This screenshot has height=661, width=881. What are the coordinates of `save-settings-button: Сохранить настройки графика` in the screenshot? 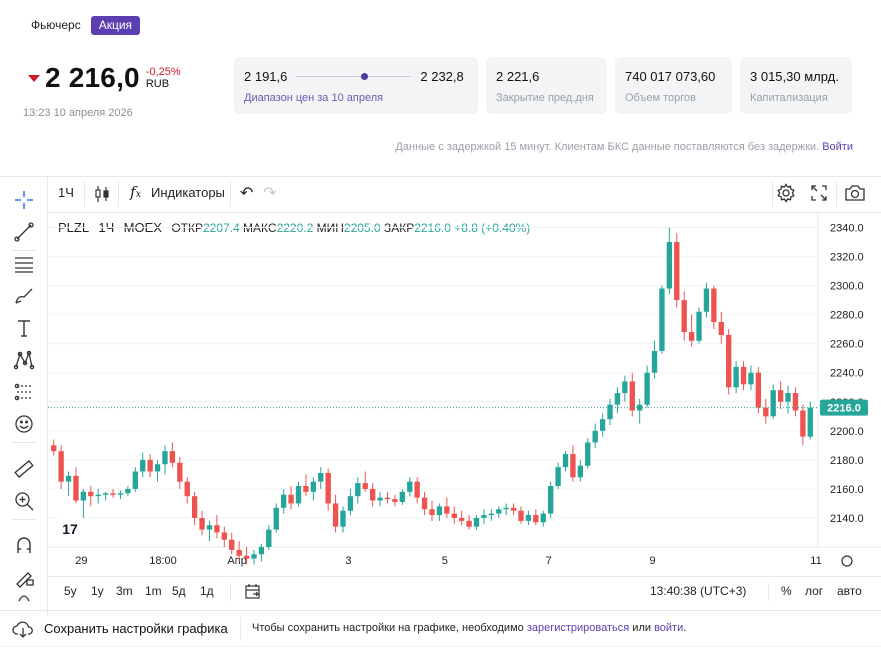 It's located at (136, 628).